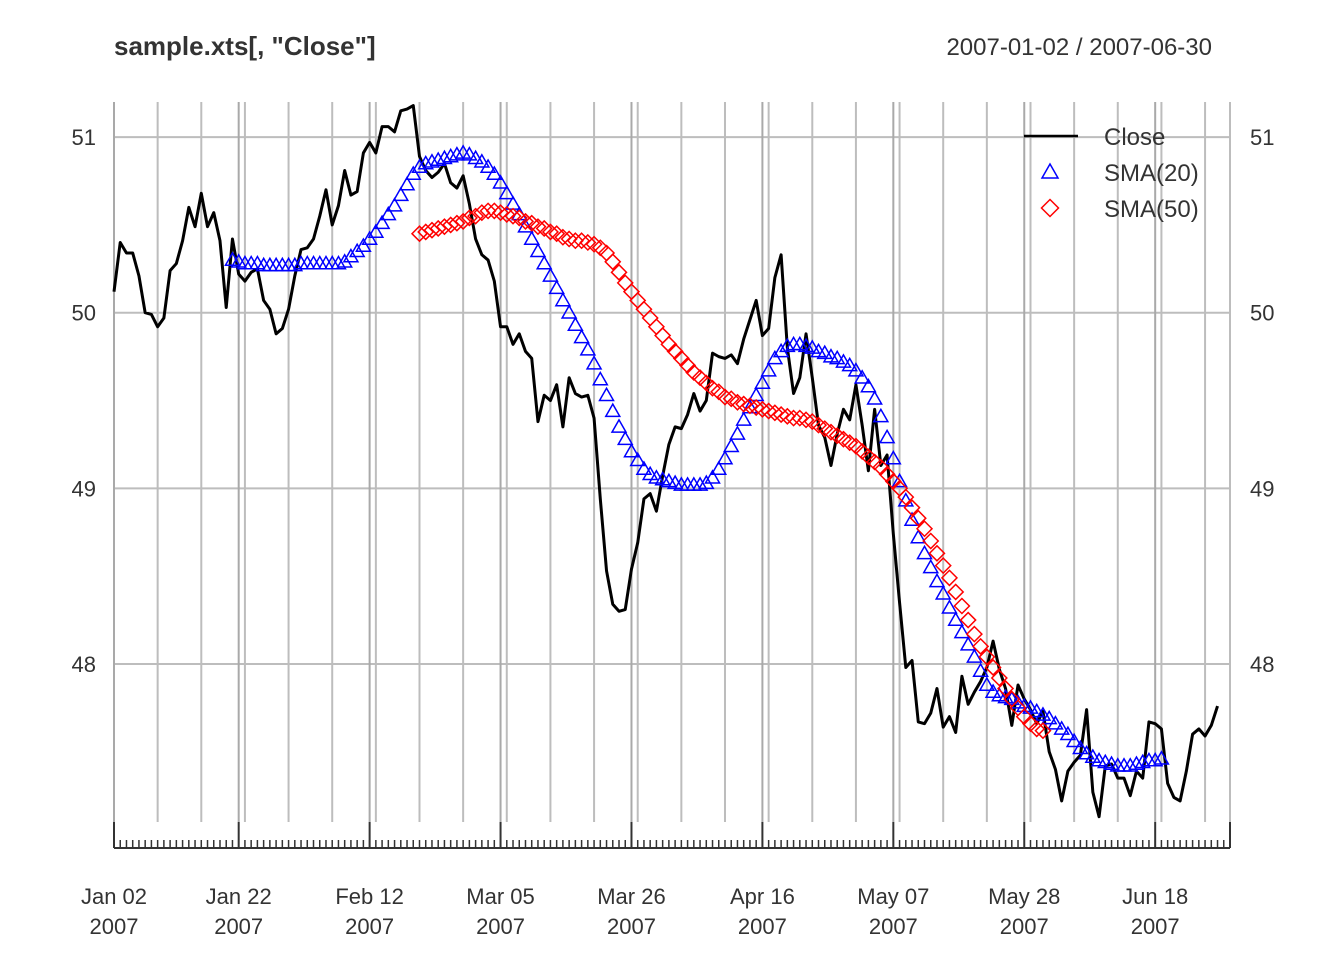  What do you see at coordinates (631, 896) in the screenshot?
I see `x-tick-label: Mar 26` at bounding box center [631, 896].